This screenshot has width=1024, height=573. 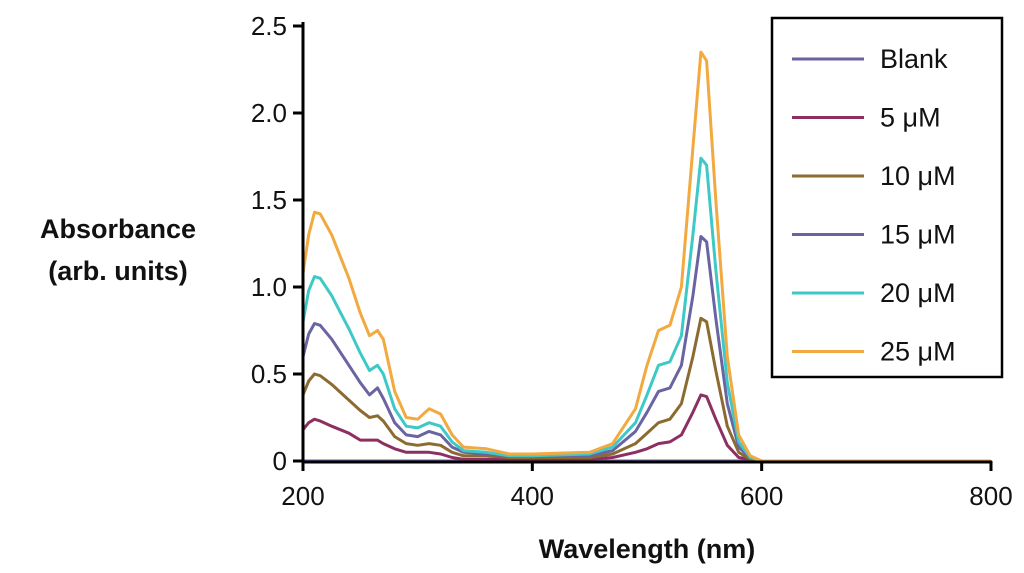 I want to click on legend-label: 25 μM, so click(x=918, y=352).